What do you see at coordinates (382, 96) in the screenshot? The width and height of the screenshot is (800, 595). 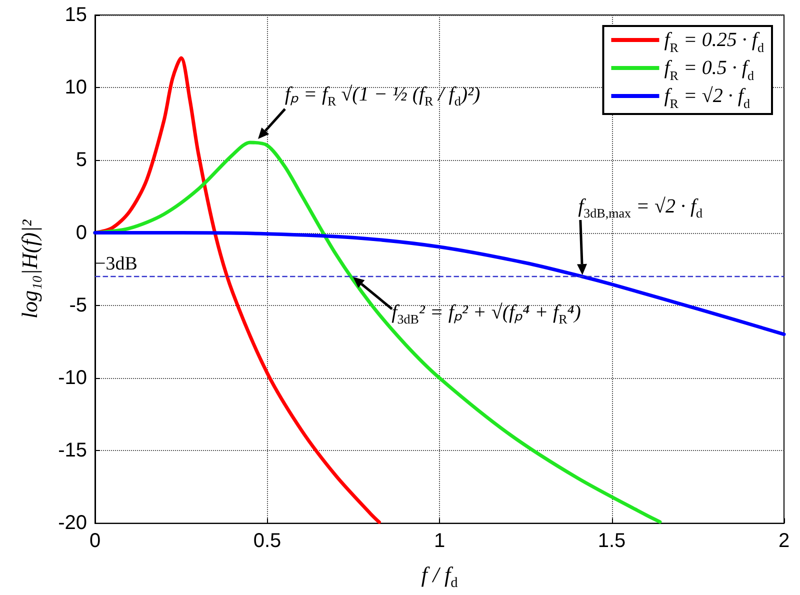 I see `annotation: fₚ = f$_{R}$ √(1 − ½ (f$_{R}$ / f$_{d}$)²)` at bounding box center [382, 96].